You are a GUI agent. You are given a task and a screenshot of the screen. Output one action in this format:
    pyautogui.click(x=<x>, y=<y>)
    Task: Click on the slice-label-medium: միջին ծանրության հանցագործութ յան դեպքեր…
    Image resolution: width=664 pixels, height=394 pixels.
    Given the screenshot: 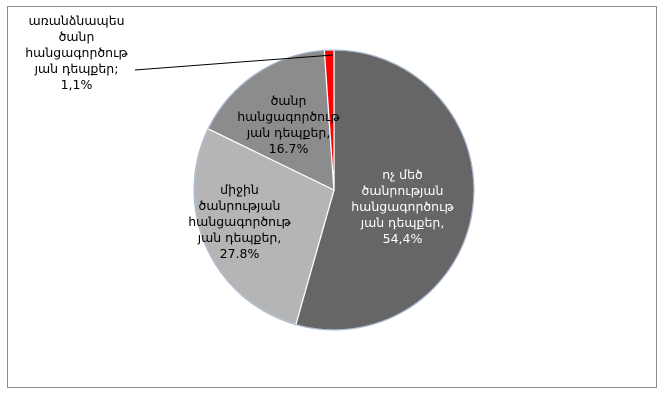 What is the action you would take?
    pyautogui.click(x=239, y=221)
    